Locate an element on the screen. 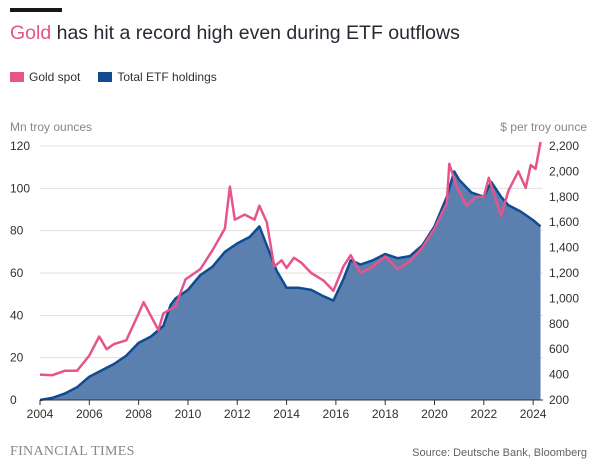 The image size is (597, 467). y-left-tick-label: 60 is located at coordinates (17, 273).